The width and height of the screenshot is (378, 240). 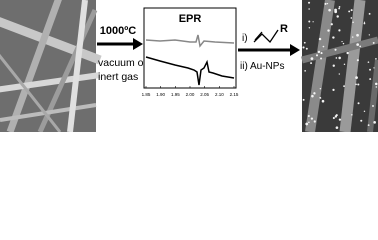 What do you see at coordinates (219, 94) in the screenshot?
I see `x-tick-label: 2.10` at bounding box center [219, 94].